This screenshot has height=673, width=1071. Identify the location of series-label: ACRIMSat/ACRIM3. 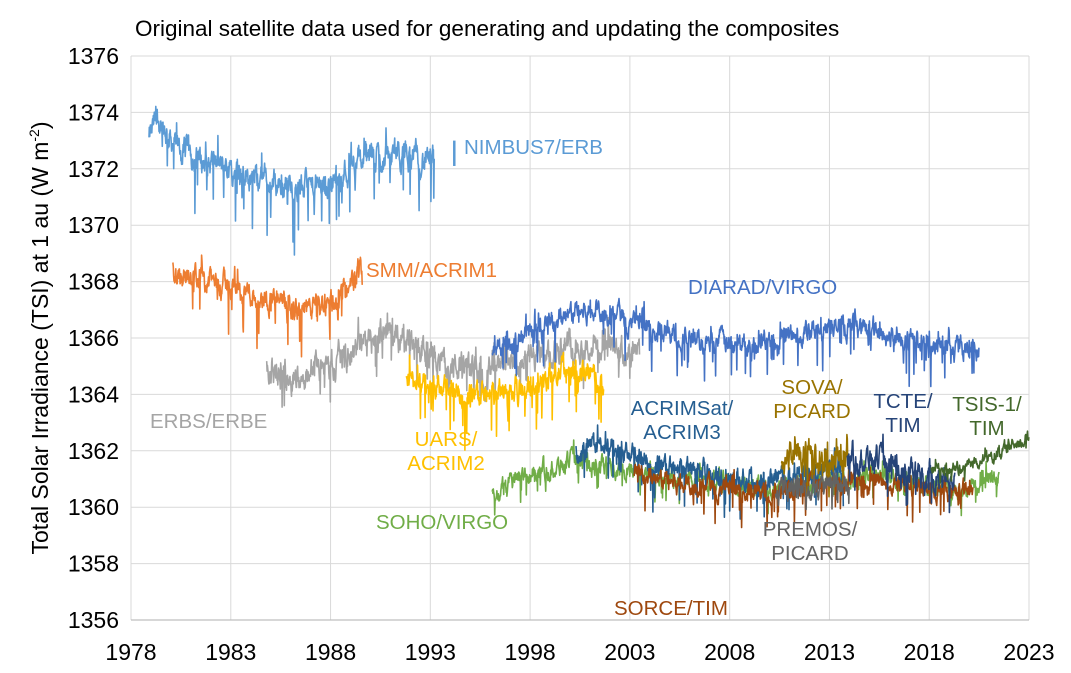
(682, 421).